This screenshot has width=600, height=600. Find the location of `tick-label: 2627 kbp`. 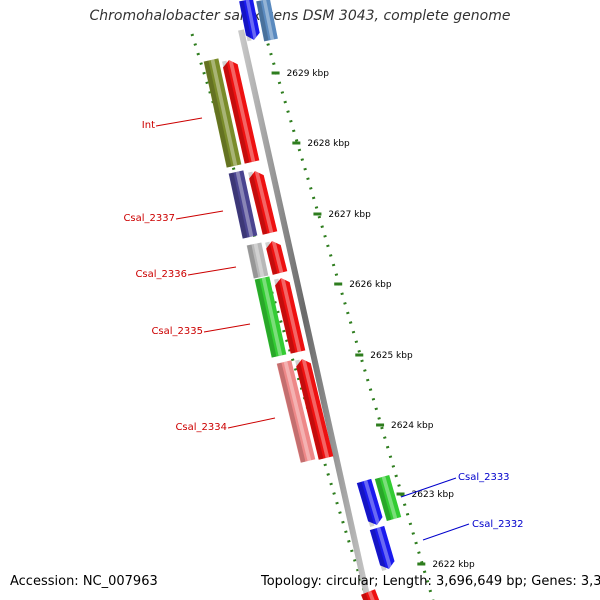

tick-label: 2627 kbp is located at coordinates (349, 215).